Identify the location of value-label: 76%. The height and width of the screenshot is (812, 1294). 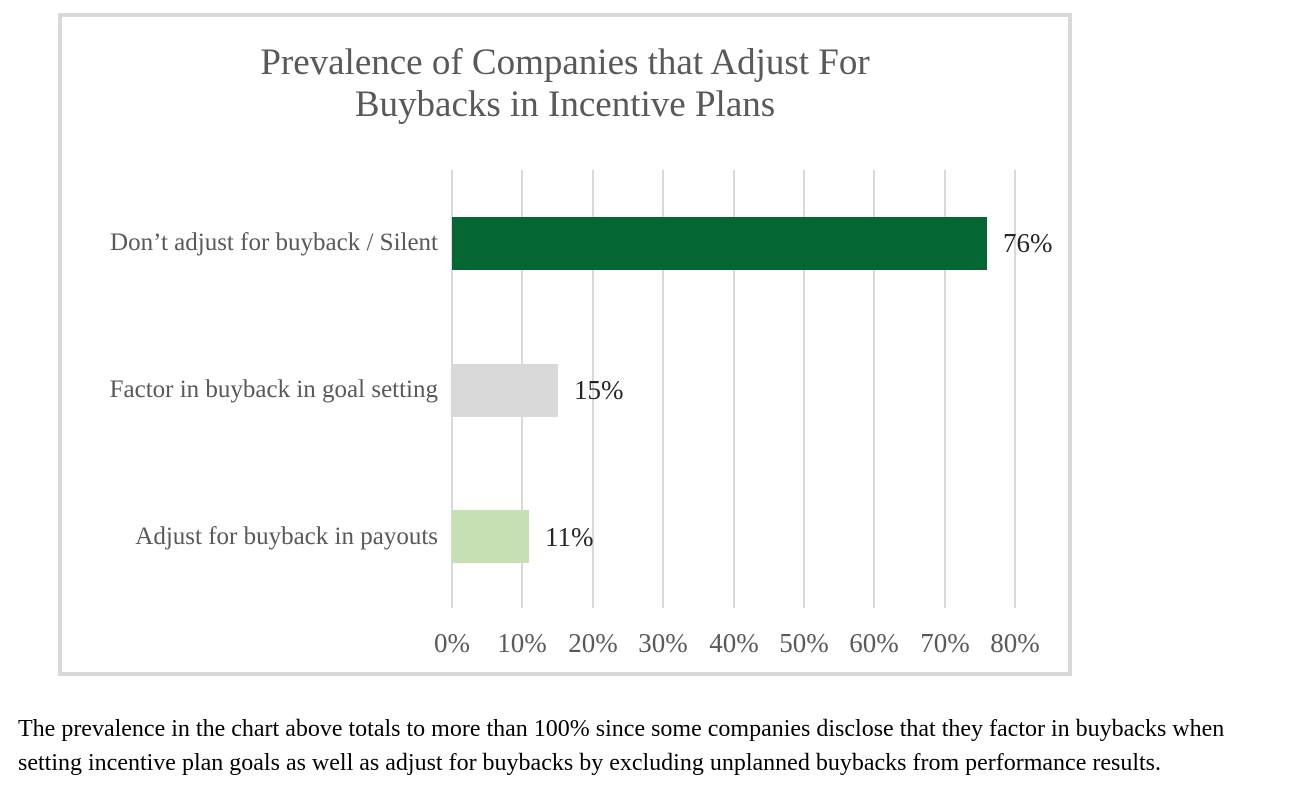
(1028, 243).